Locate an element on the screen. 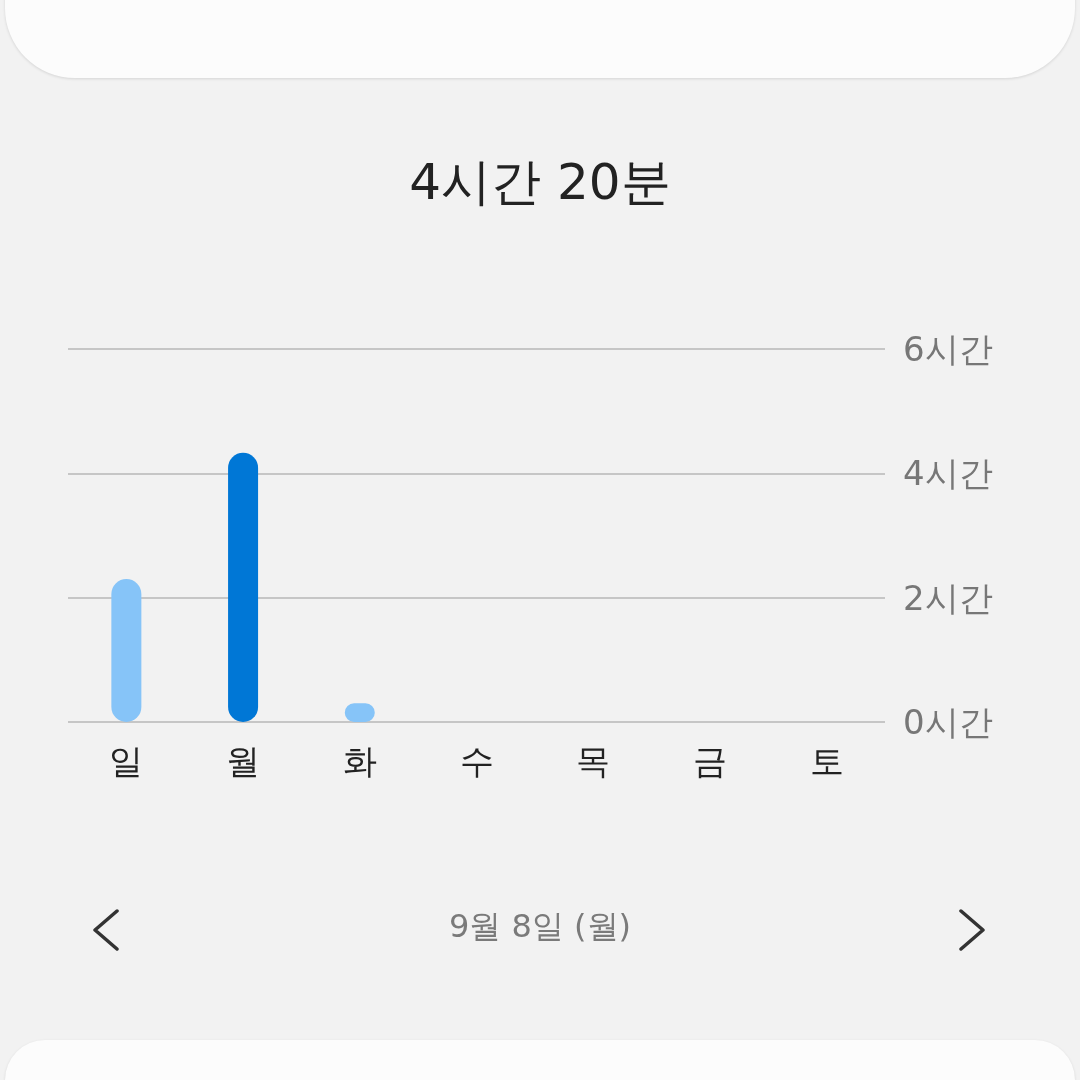  y-tick-label: 4시간 is located at coordinates (948, 473).